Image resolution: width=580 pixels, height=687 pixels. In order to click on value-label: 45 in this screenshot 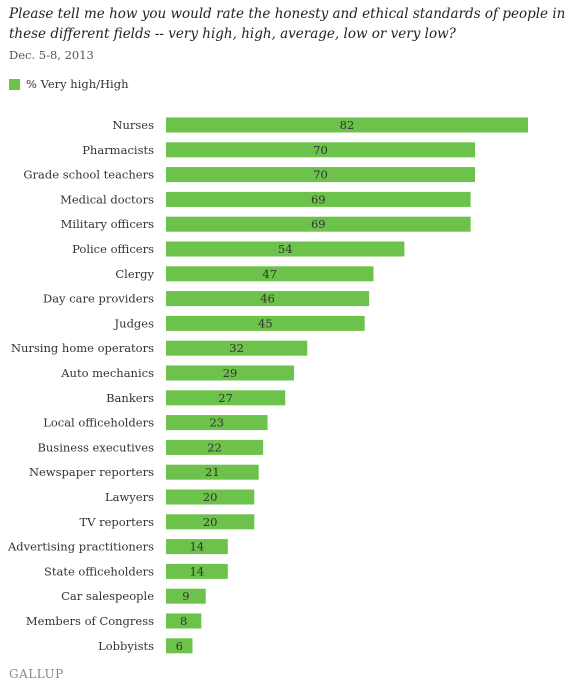, I will do `click(265, 323)`.